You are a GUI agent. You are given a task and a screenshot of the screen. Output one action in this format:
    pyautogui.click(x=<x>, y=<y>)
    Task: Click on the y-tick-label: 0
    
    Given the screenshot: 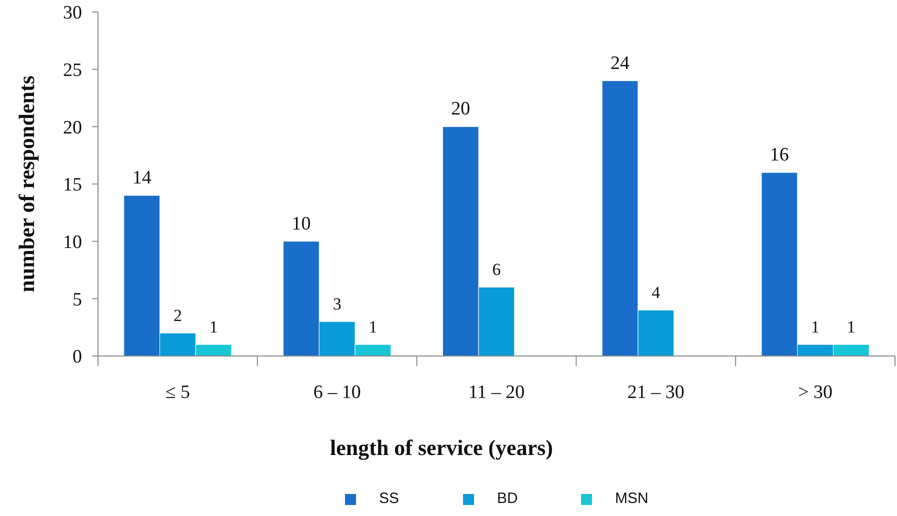 What is the action you would take?
    pyautogui.click(x=77, y=357)
    